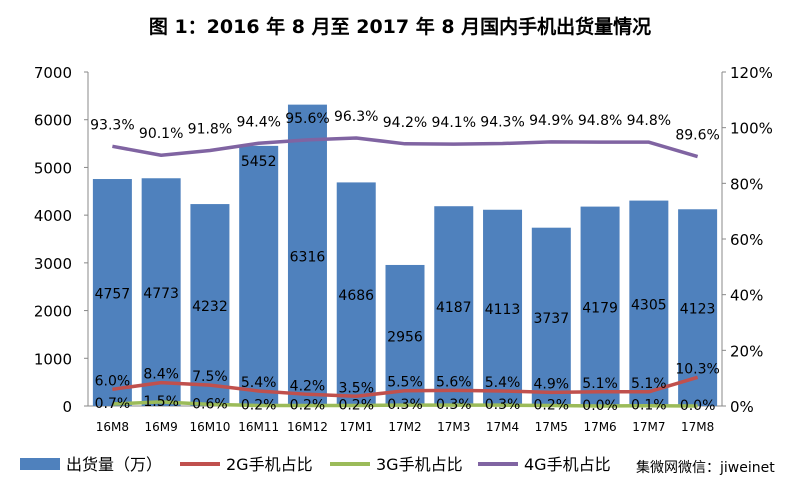 The image size is (800, 484). Describe the element at coordinates (269, 464) in the screenshot. I see `legend-label: 2G手机占比` at that location.